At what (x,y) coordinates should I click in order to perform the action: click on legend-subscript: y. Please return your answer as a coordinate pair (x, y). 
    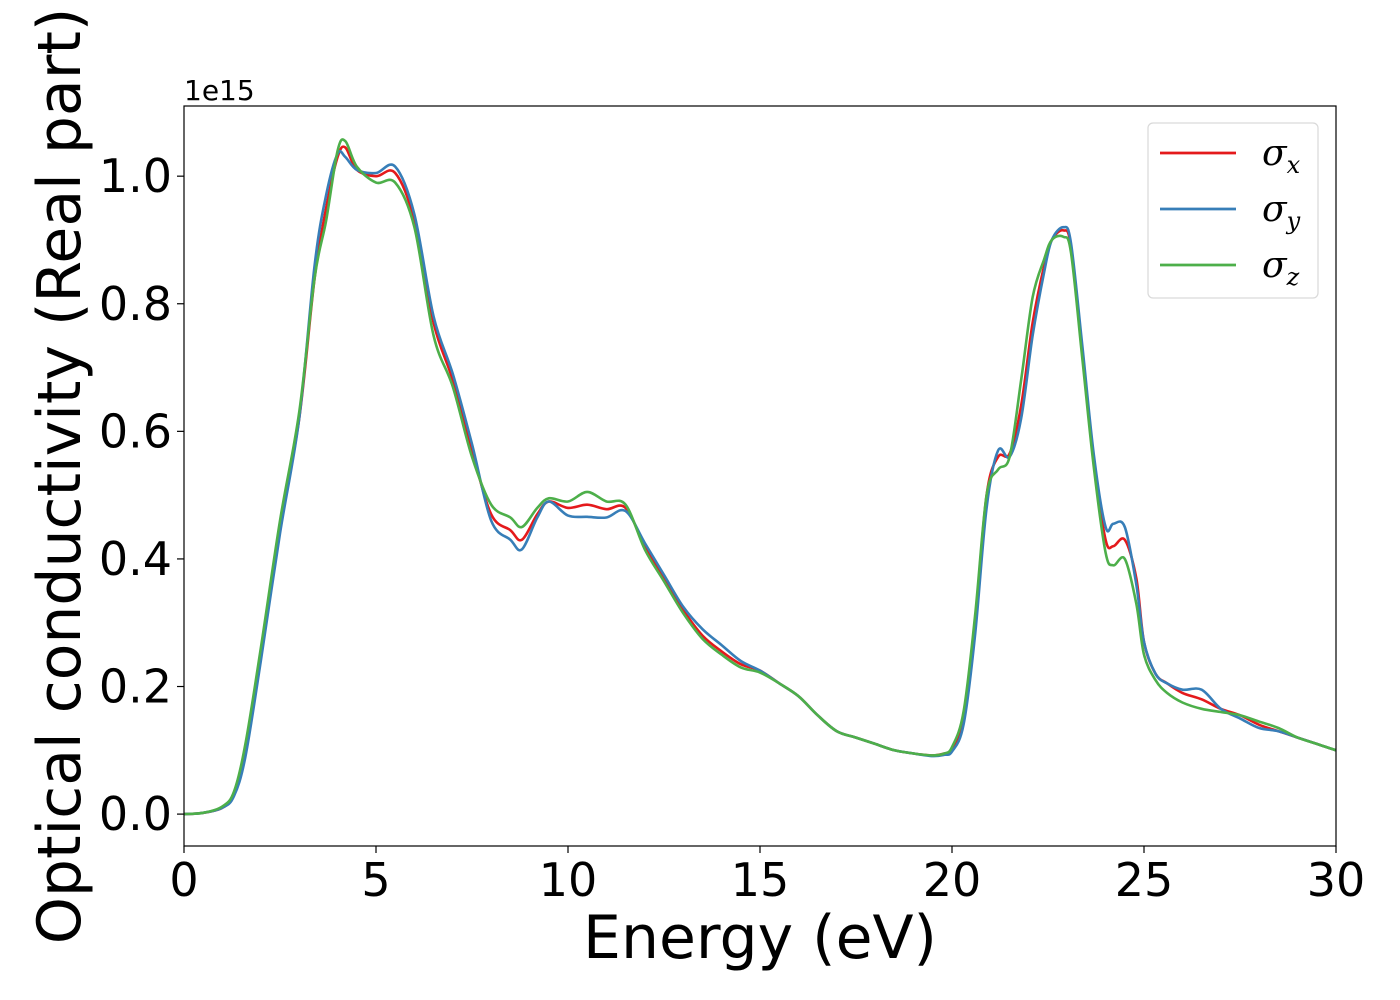
    Looking at the image, I should click on (1293, 221).